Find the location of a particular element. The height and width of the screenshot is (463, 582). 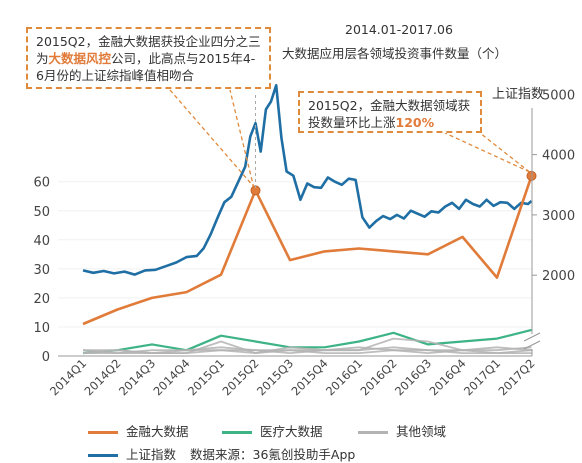

right-axis-label: 上证指数 is located at coordinates (518, 94).